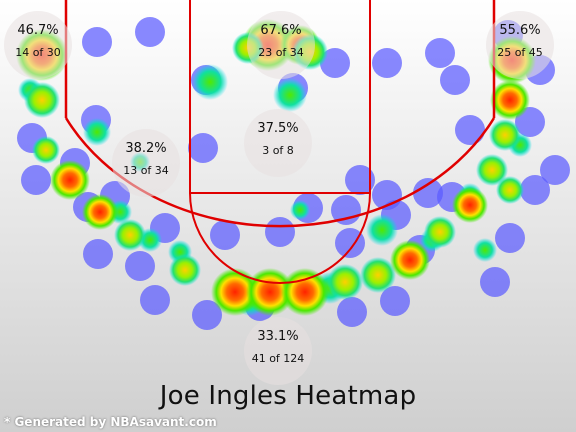 The width and height of the screenshot is (576, 432). What do you see at coordinates (520, 52) in the screenshot?
I see `zone-count: 25 of 45` at bounding box center [520, 52].